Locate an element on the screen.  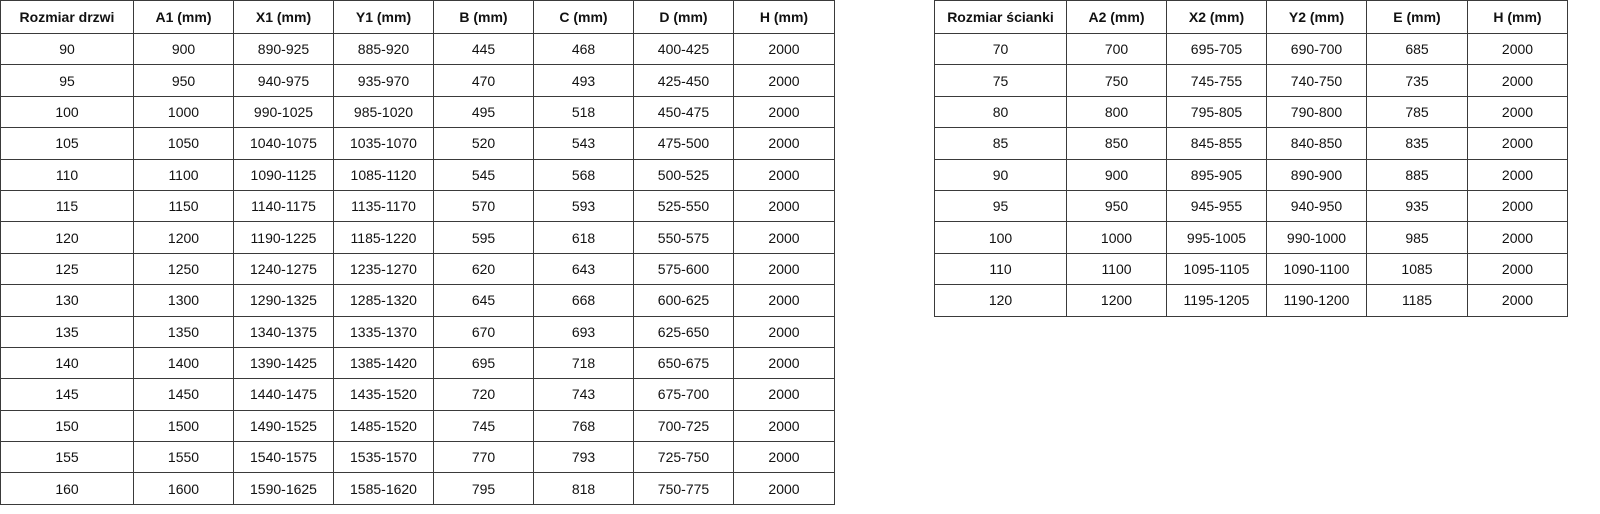
table-cell: 650-675 is located at coordinates (683, 363).